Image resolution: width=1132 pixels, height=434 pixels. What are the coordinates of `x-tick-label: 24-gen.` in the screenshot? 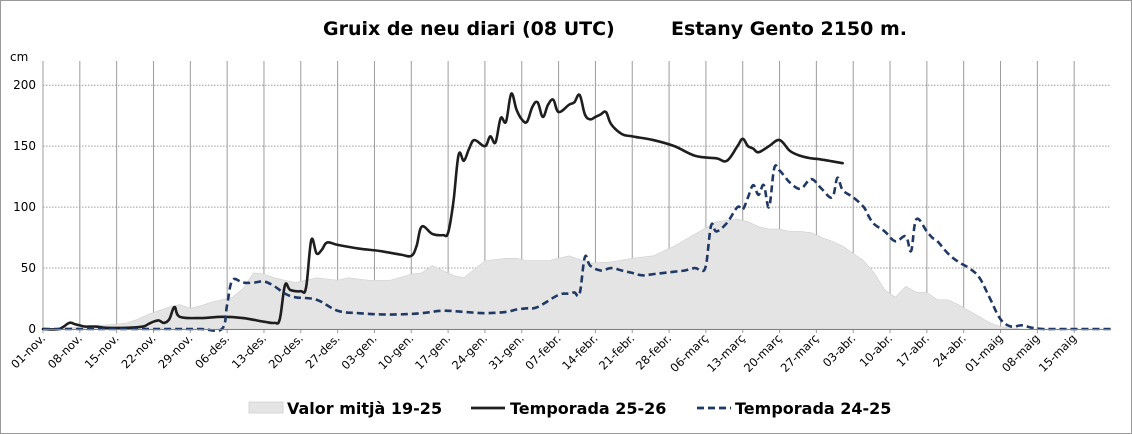 It's located at (469, 351).